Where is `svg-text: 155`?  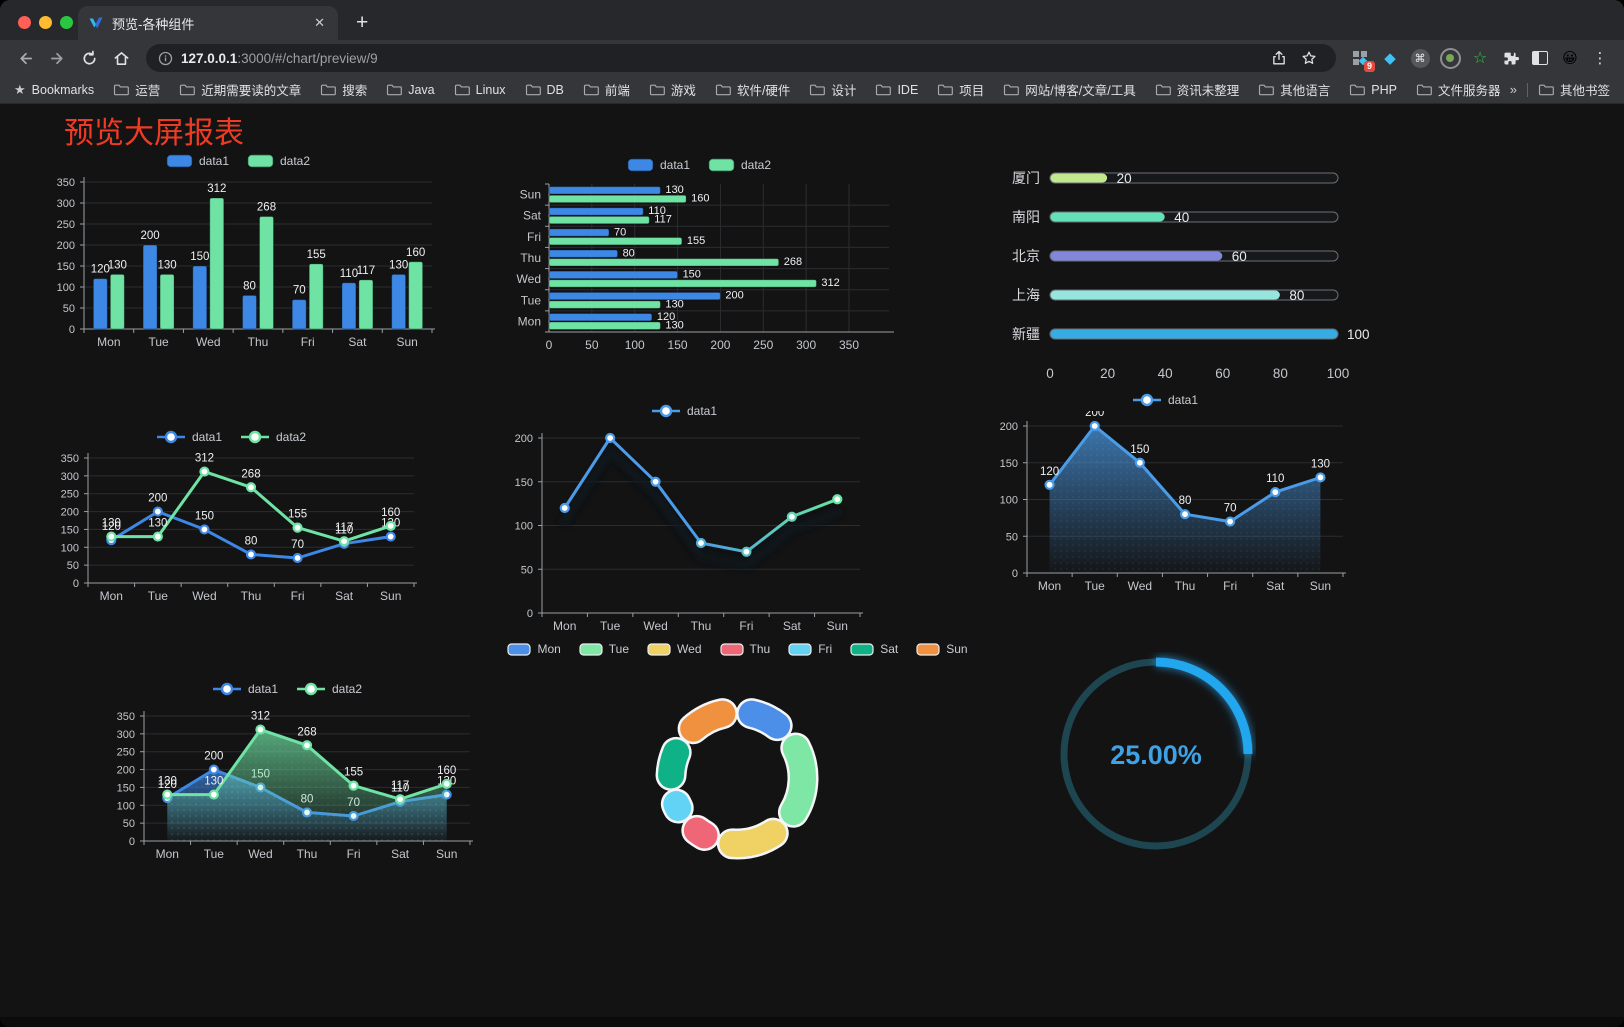 svg-text: 155 is located at coordinates (316, 255).